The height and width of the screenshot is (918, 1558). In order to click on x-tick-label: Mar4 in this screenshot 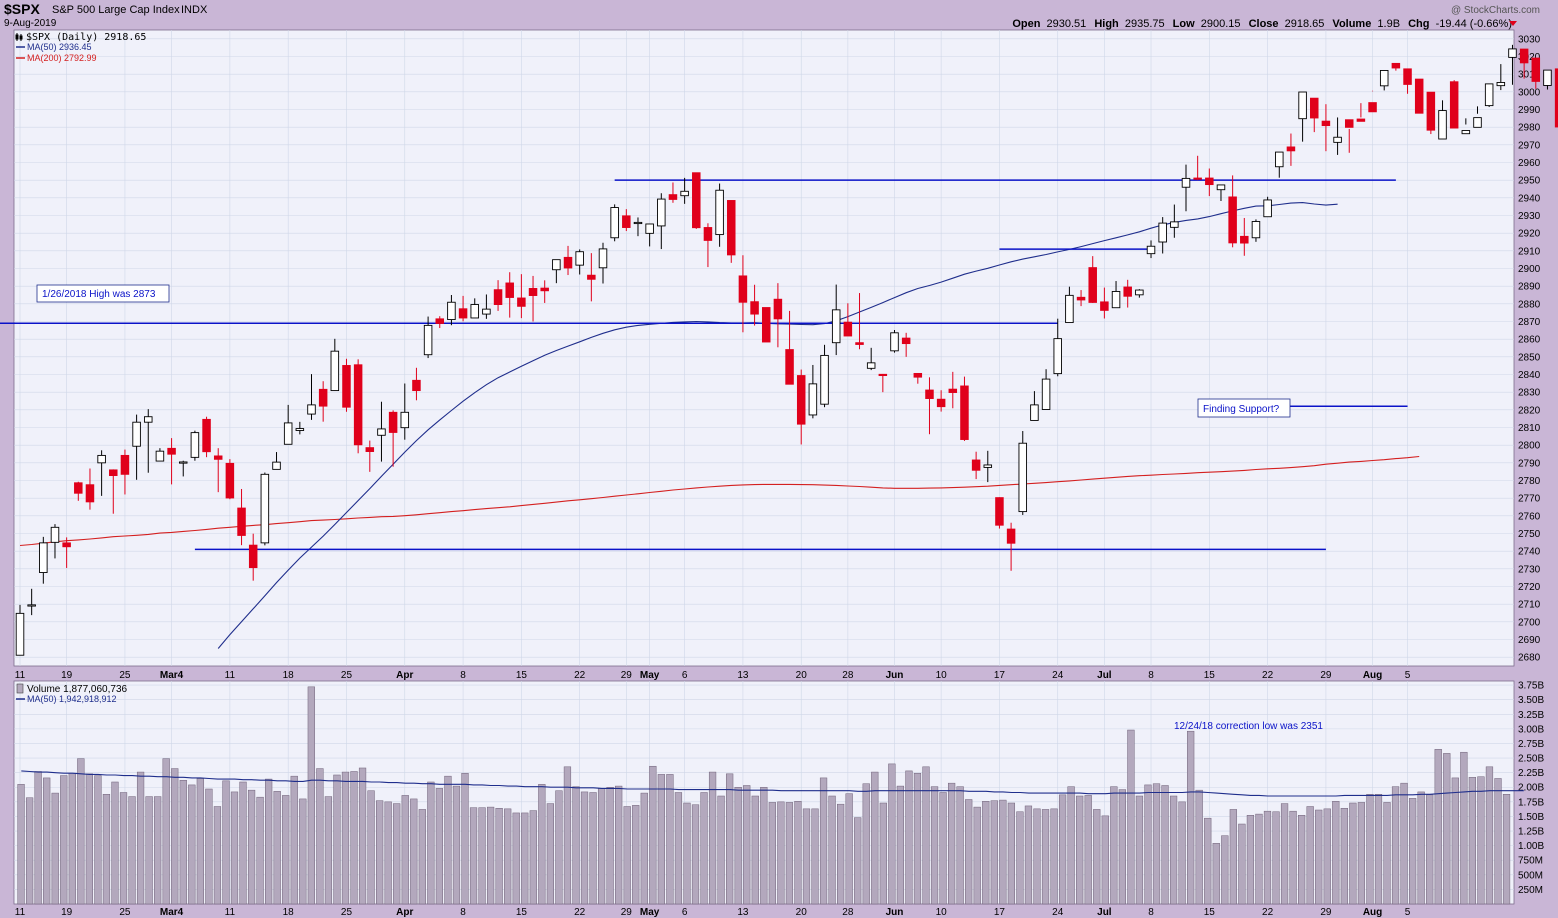, I will do `click(172, 675)`.